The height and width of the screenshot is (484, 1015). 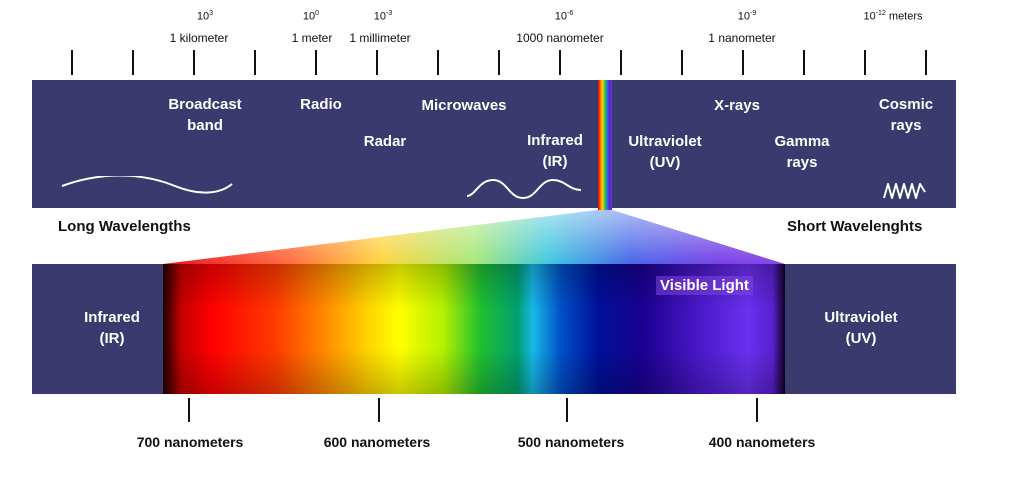 I want to click on band-label-broadcast: Broadcast band, so click(x=205, y=115).